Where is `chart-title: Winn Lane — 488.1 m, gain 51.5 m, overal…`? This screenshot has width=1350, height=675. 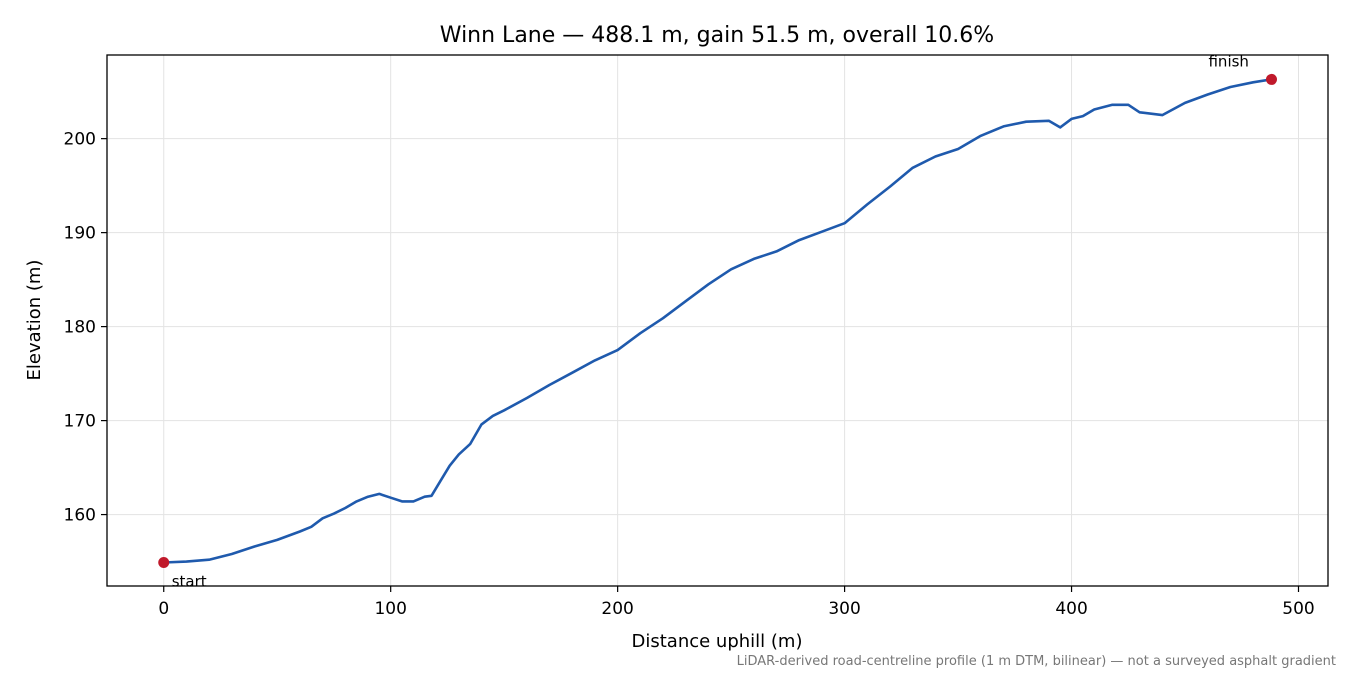
chart-title: Winn Lane — 488.1 m, gain 51.5 m, overal… is located at coordinates (717, 35).